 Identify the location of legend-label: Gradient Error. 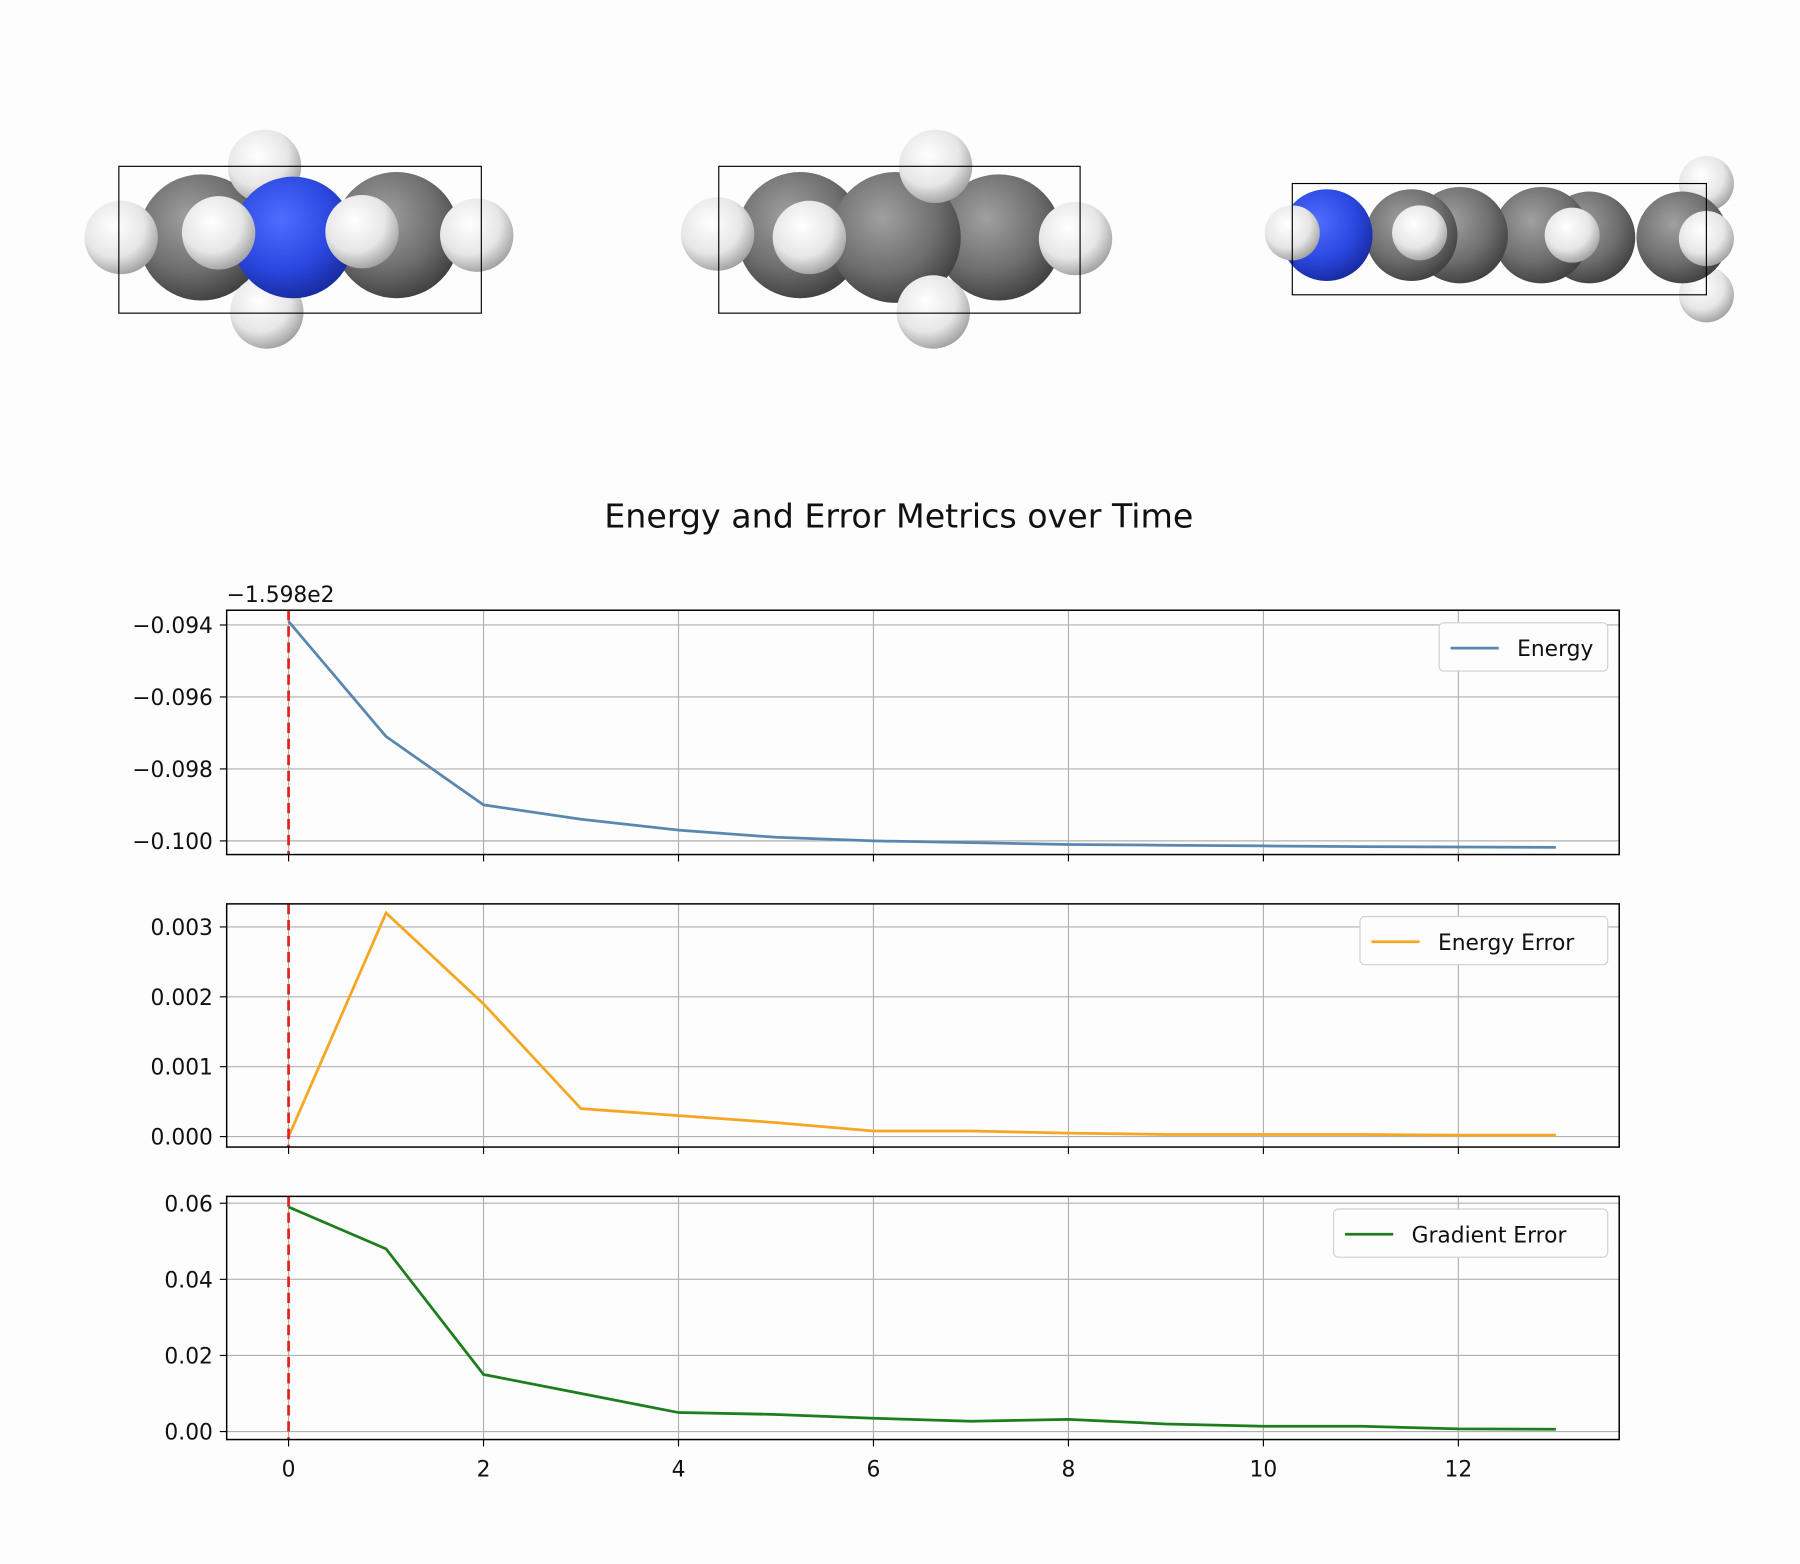
(1489, 1235).